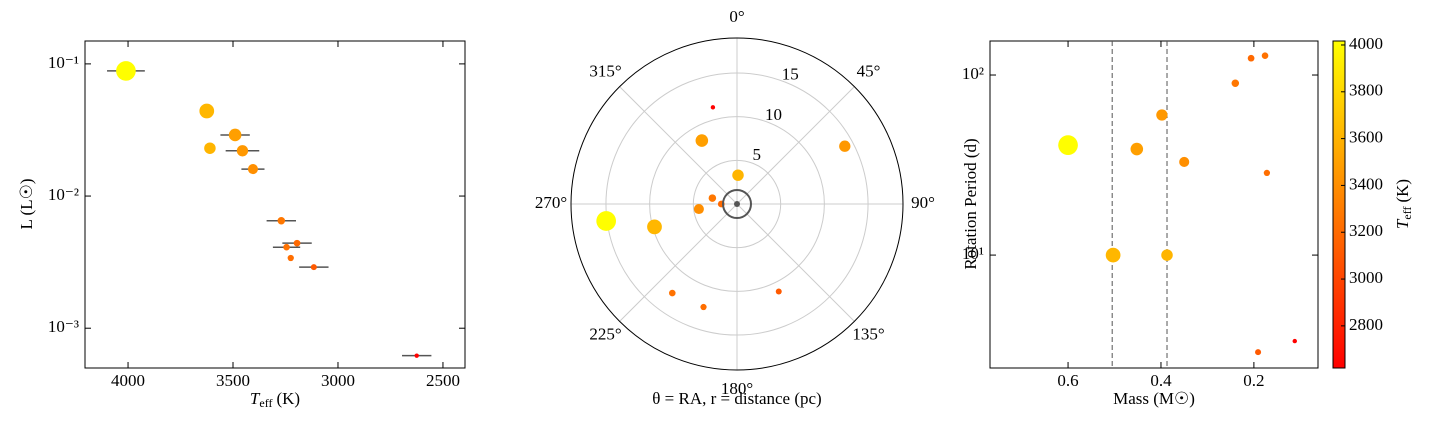 This screenshot has width=1440, height=432. I want to click on angular-tick-label: 270°, so click(551, 202).